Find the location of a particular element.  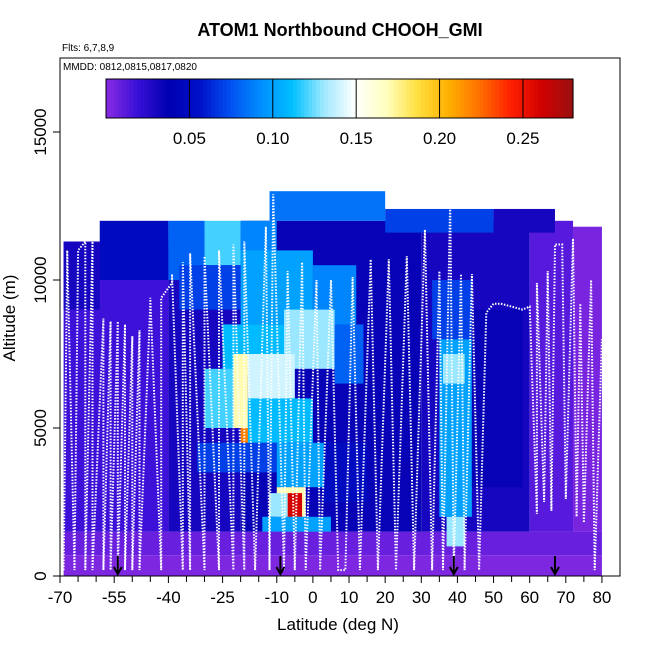

x-tick-label: 30 is located at coordinates (421, 597).